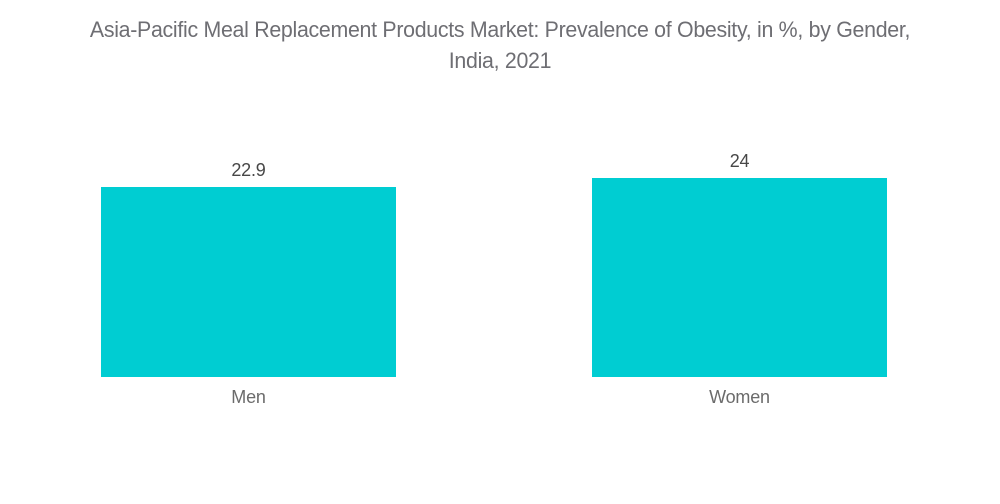 This screenshot has width=1000, height=504. I want to click on bar-value-label-men: 22.9, so click(248, 170).